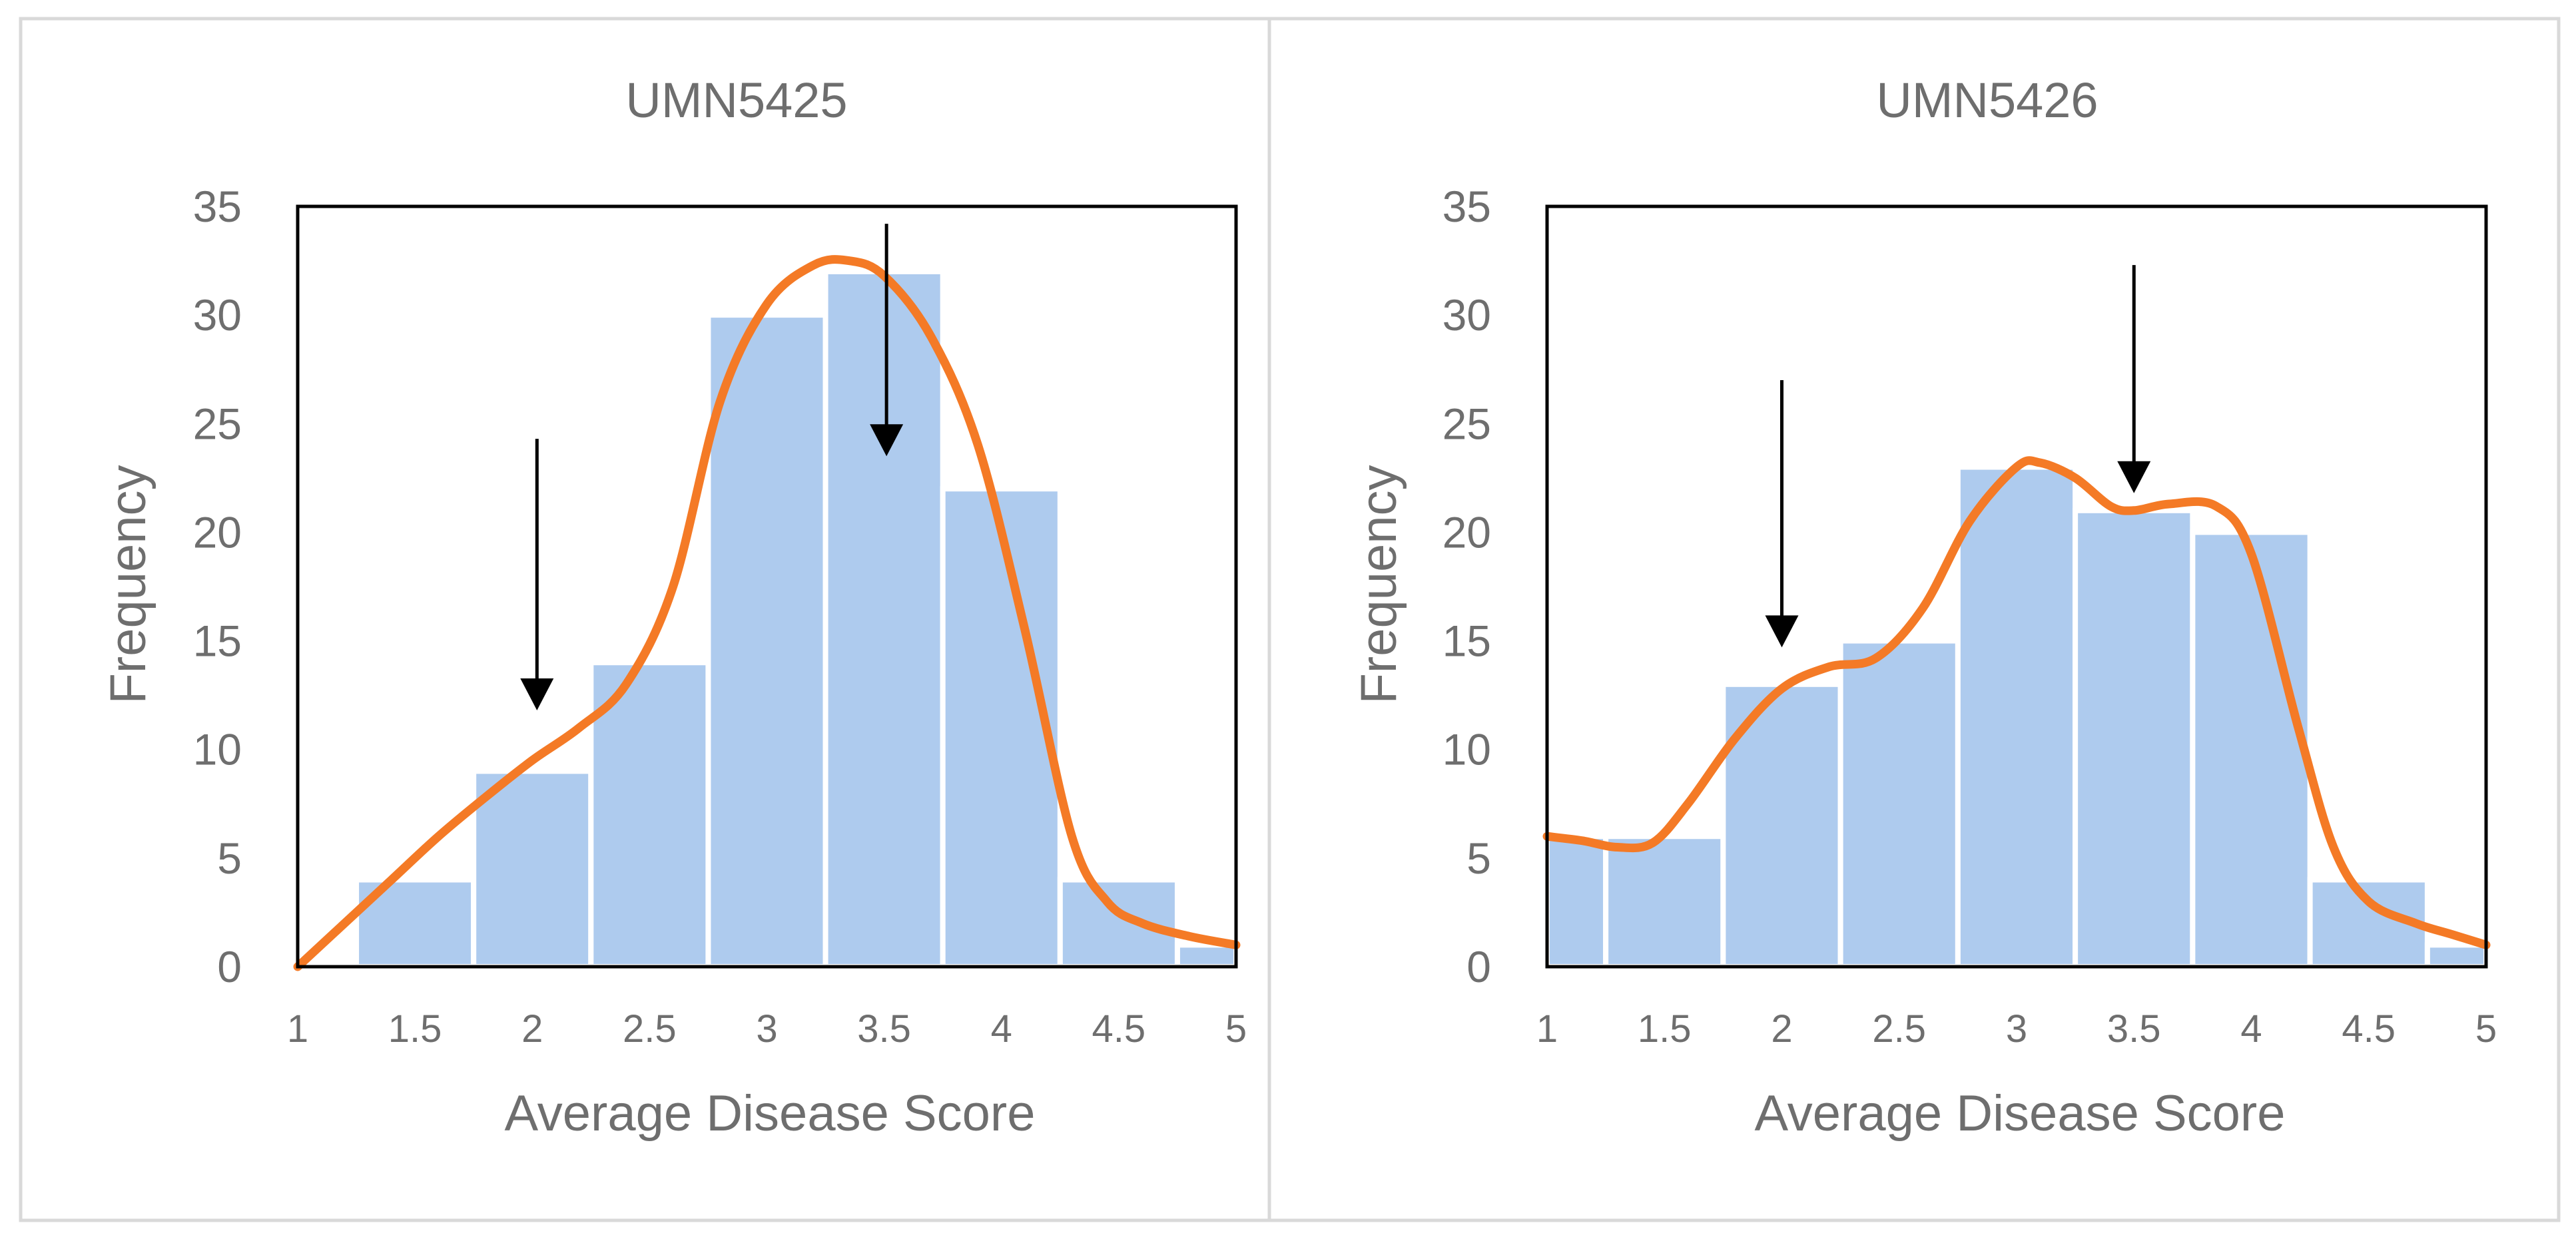 The height and width of the screenshot is (1237, 2576). I want to click on density-curve, so click(2016, 702).